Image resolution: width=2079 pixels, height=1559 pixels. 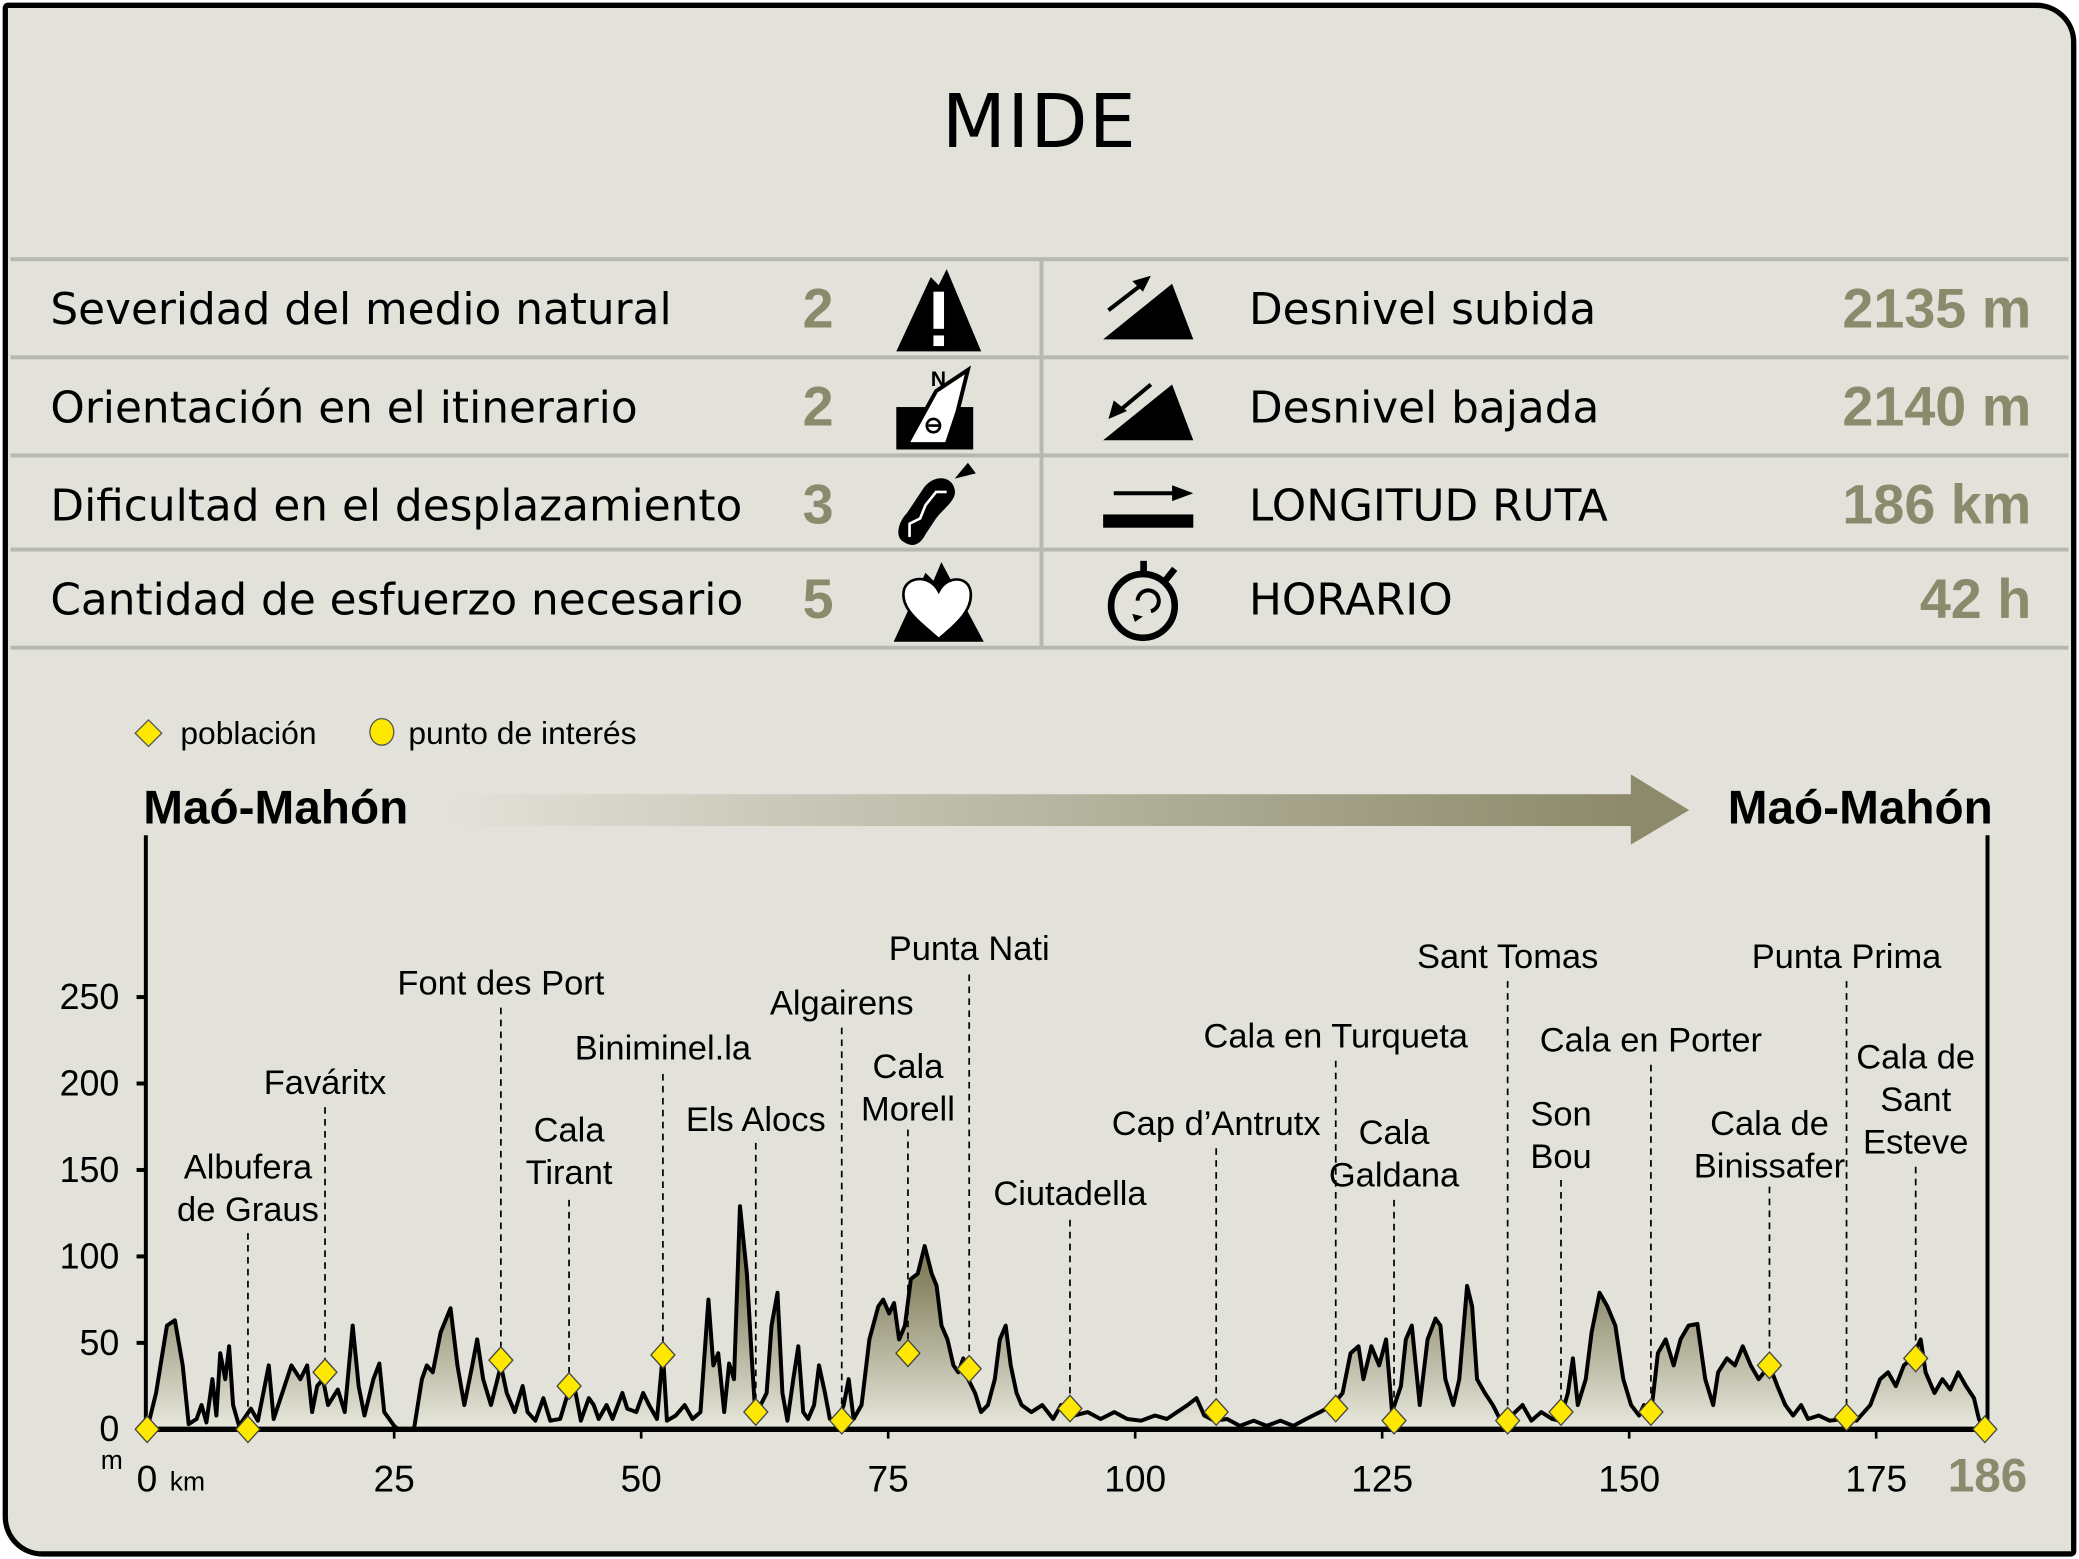 I want to click on start-label: Maó-Mahón, so click(x=275, y=807).